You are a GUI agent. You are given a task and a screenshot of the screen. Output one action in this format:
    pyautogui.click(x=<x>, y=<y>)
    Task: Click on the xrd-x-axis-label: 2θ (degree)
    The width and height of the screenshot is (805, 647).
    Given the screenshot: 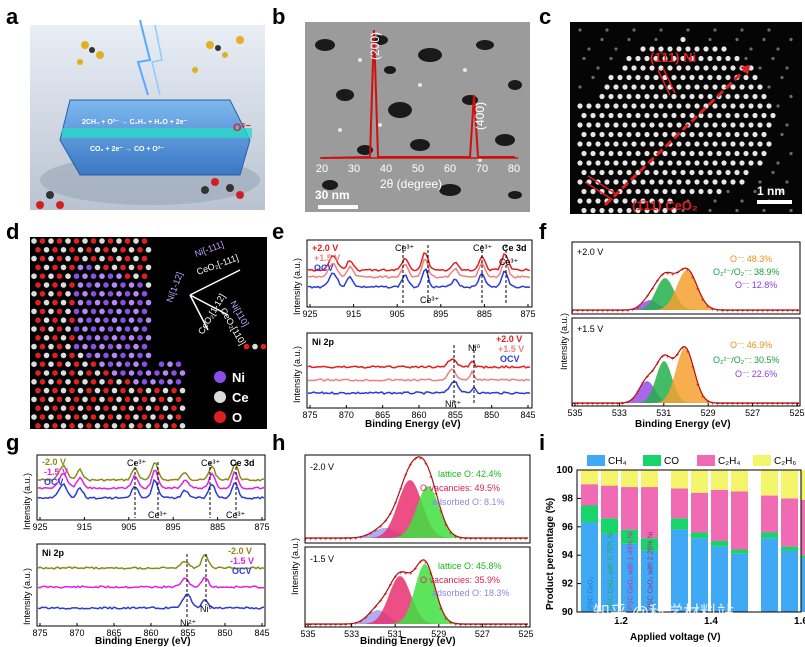 What is the action you would take?
    pyautogui.click(x=411, y=184)
    